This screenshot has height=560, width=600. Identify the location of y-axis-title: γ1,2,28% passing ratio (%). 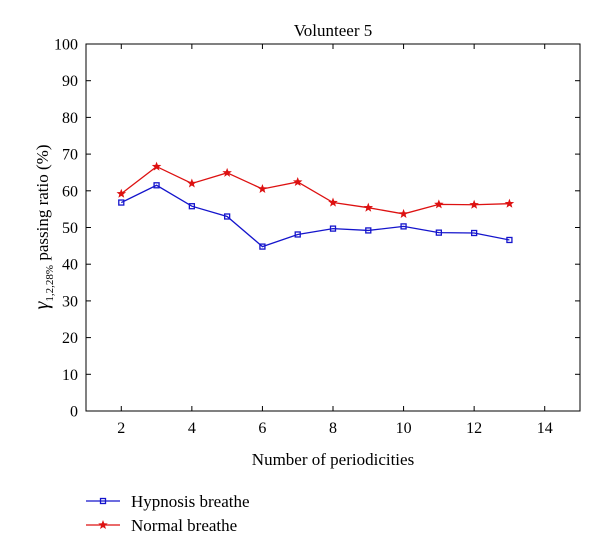
(43, 227).